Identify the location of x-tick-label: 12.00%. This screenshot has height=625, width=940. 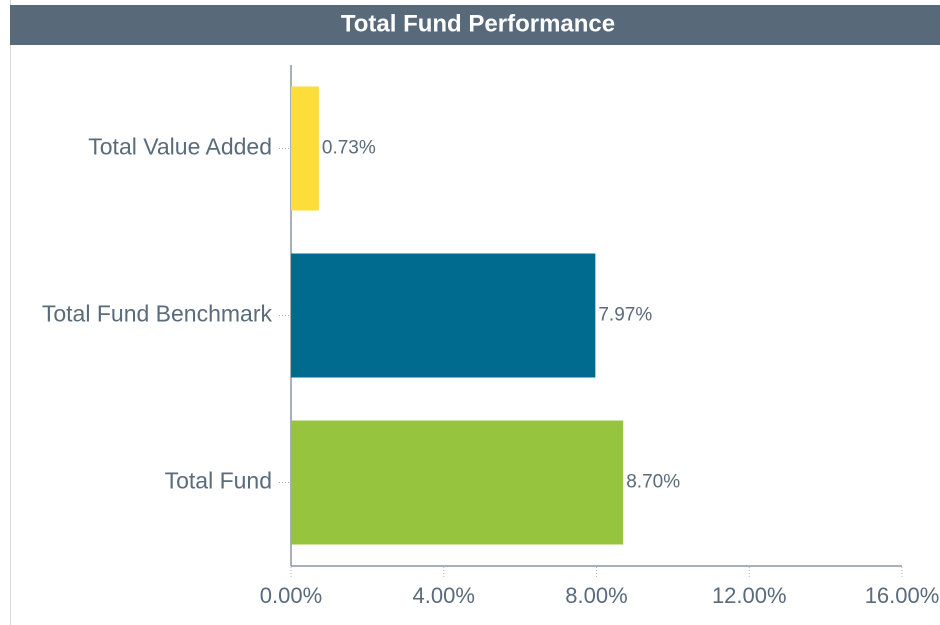
(749, 595).